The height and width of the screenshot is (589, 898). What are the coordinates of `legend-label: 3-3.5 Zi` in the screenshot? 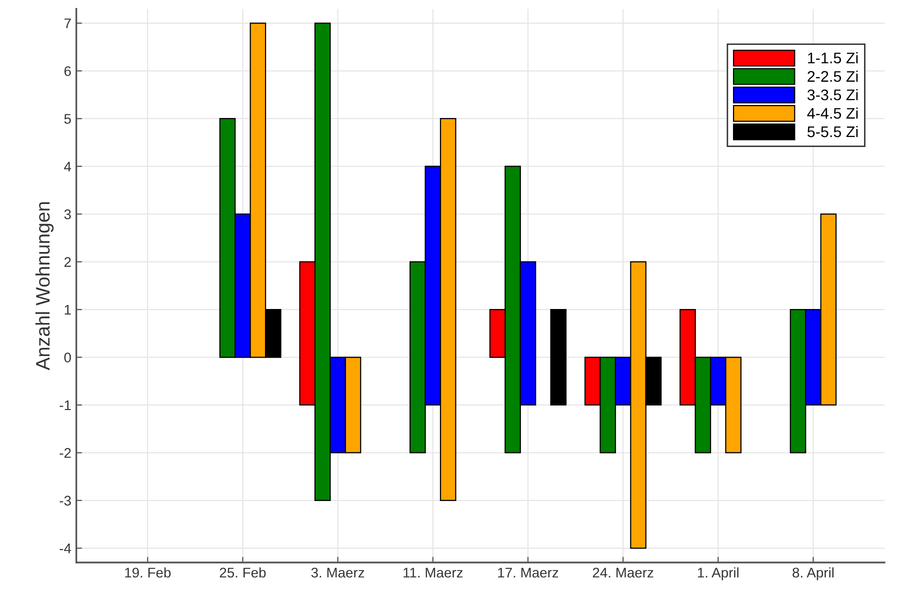 It's located at (832, 94).